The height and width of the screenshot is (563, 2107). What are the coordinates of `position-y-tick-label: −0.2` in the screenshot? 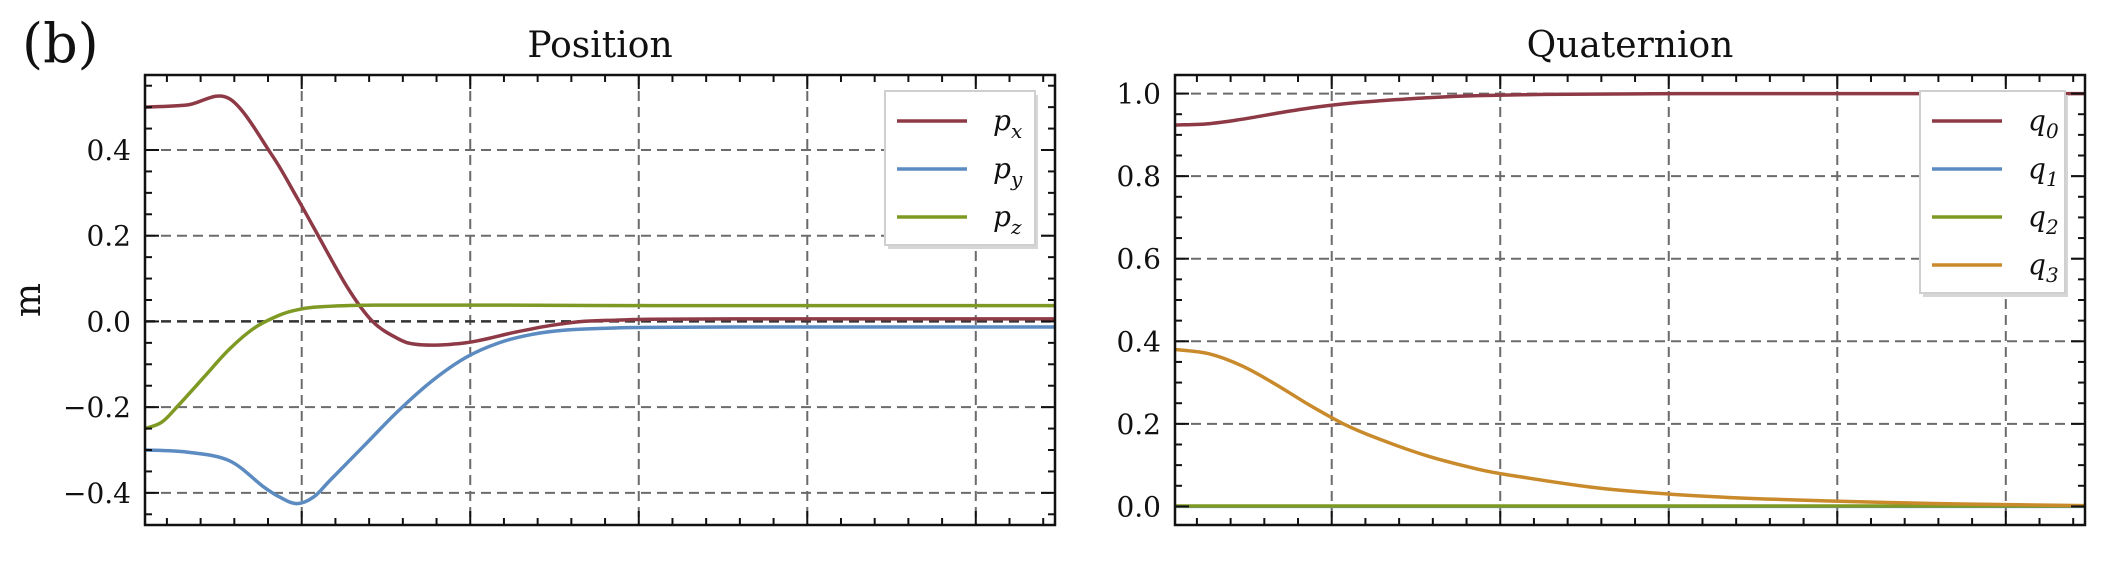 It's located at (97, 407).